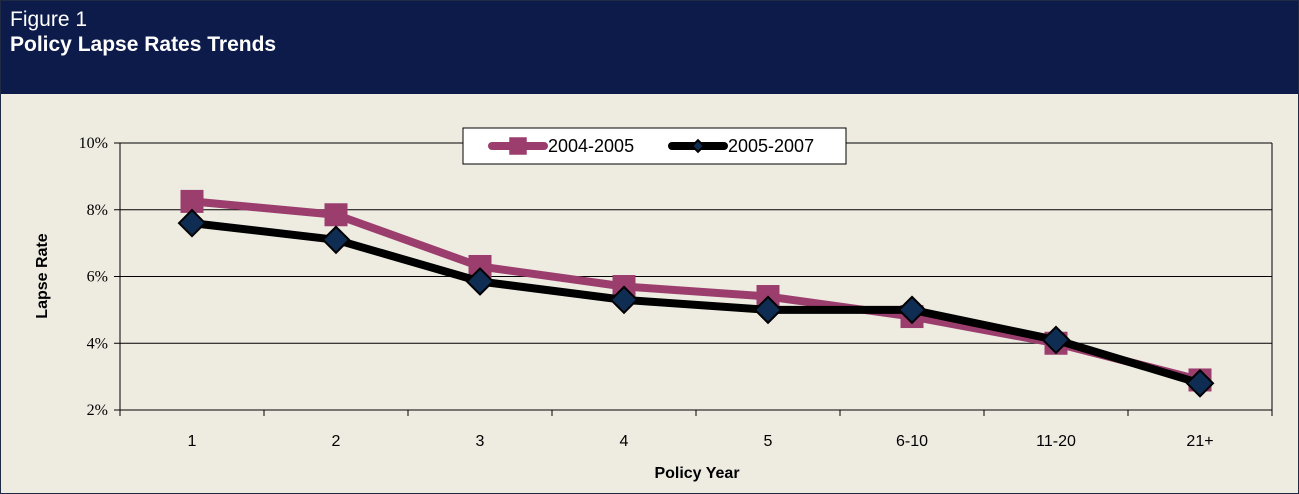 Image resolution: width=1299 pixels, height=494 pixels. I want to click on y-tick-label: 6%, so click(97, 277).